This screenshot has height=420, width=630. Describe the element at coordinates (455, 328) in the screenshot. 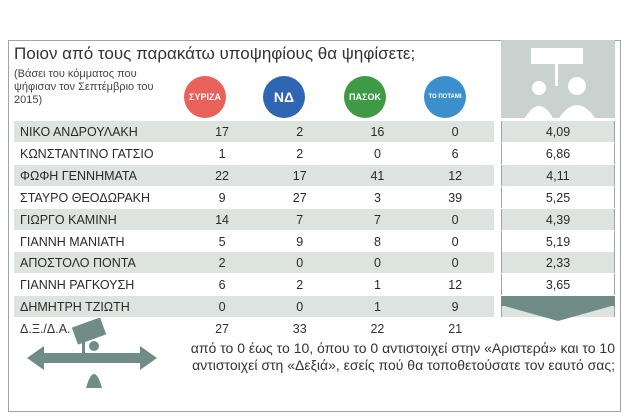

I see `vote-percentage-cell: 21` at that location.